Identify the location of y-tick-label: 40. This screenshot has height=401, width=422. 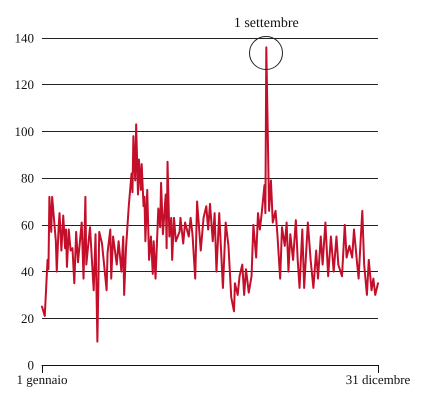
(27, 272).